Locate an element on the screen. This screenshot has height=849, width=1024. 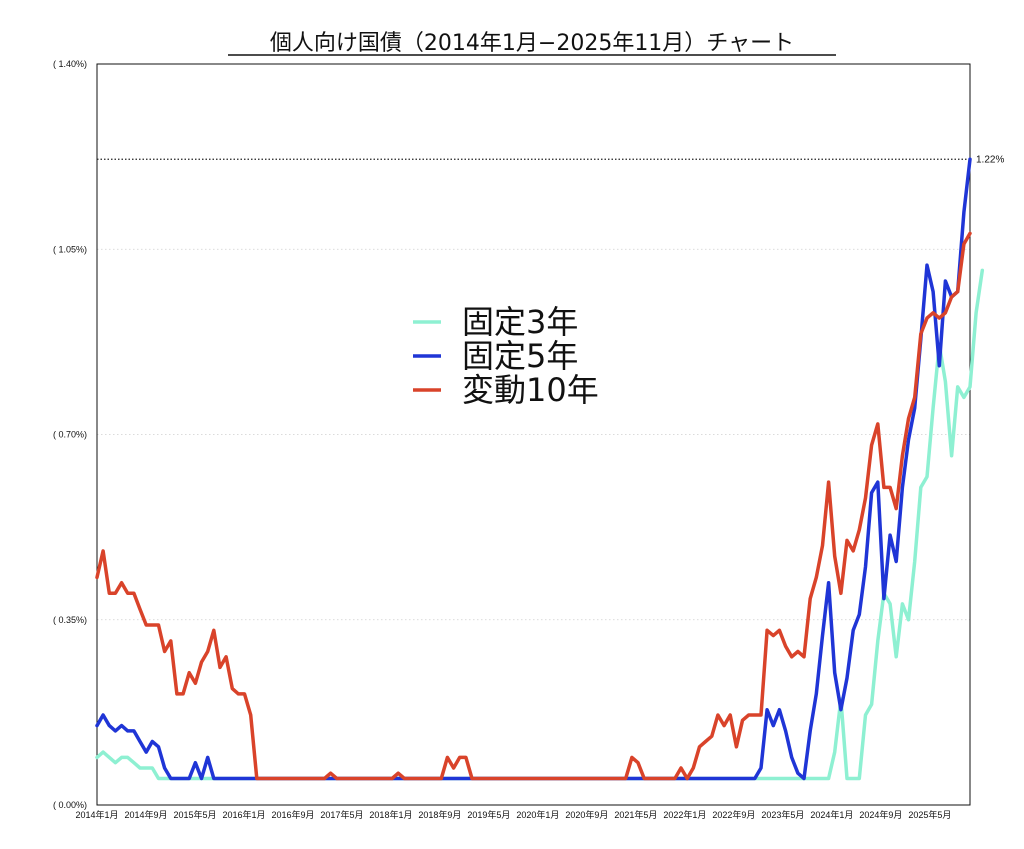
x-tick-label: 2014年9月 is located at coordinates (145, 814).